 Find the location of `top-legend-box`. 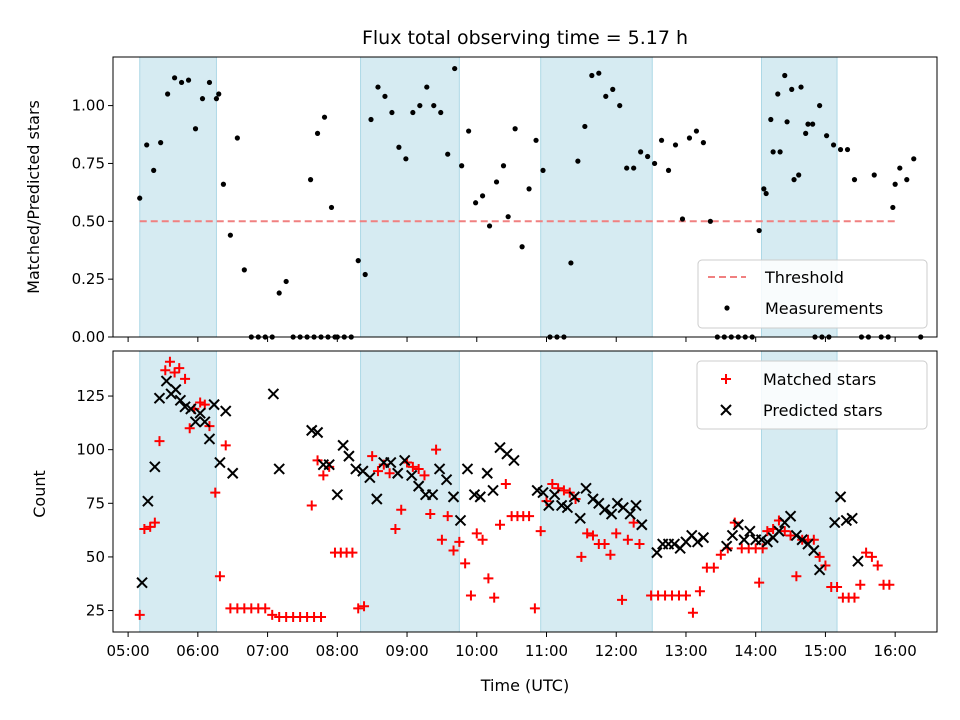

top-legend-box is located at coordinates (812, 294).